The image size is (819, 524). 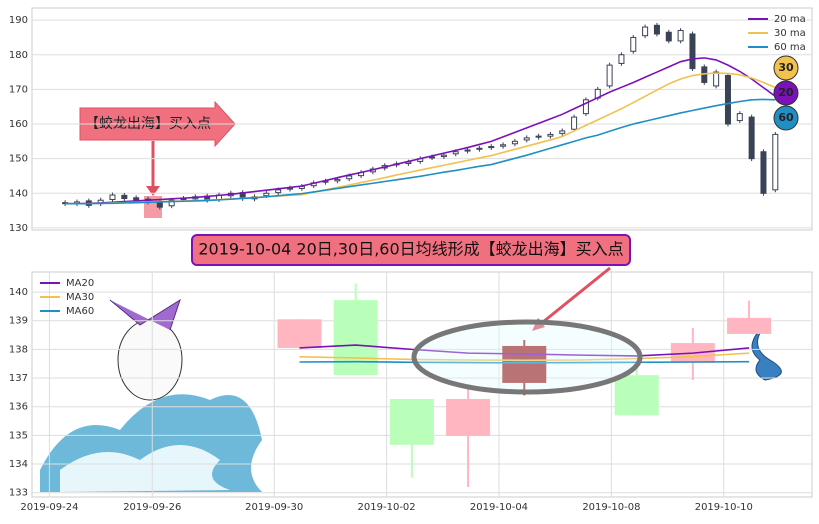 What do you see at coordinates (152, 507) in the screenshot?
I see `x-tick-label: 2019-09-26` at bounding box center [152, 507].